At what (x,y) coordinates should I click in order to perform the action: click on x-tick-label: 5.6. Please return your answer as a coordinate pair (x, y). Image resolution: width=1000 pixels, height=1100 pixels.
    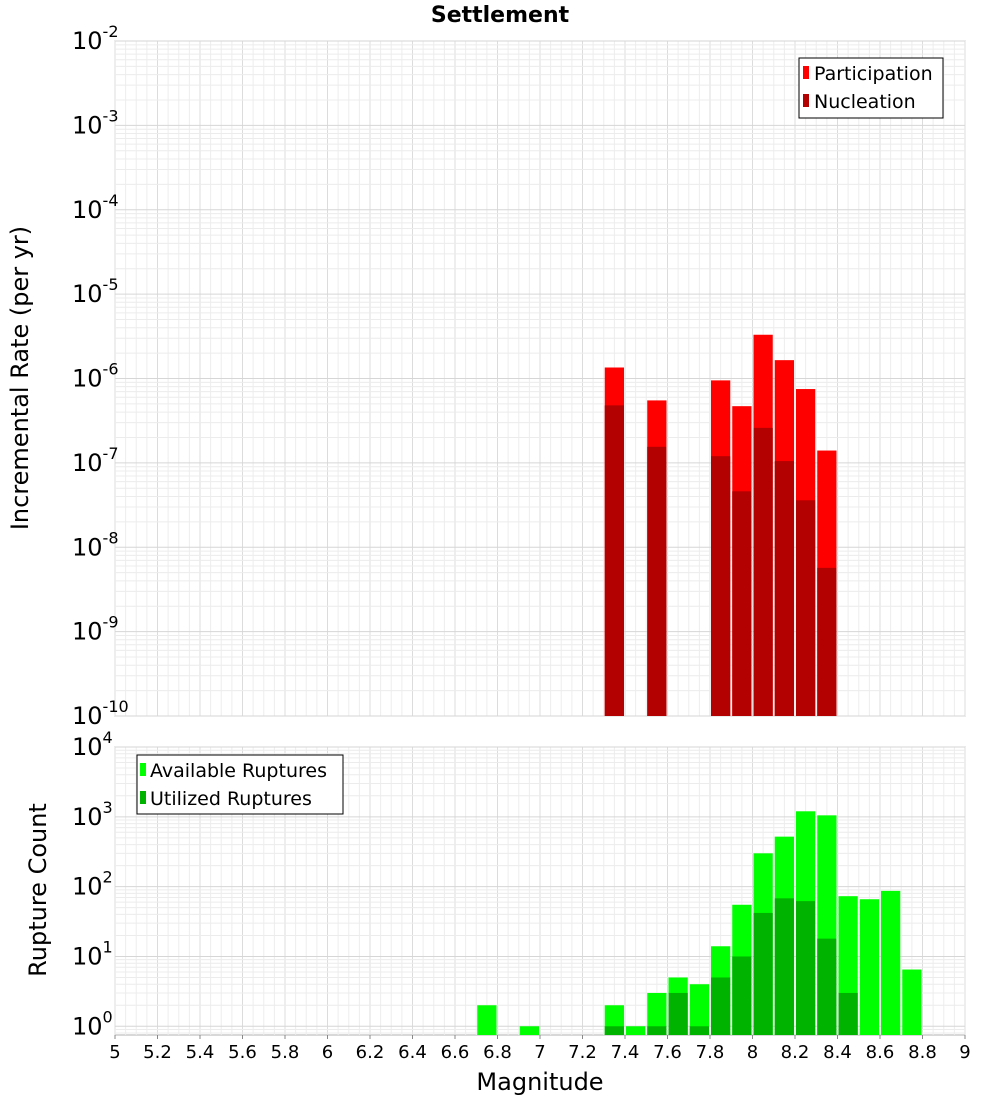
    Looking at the image, I should click on (242, 1052).